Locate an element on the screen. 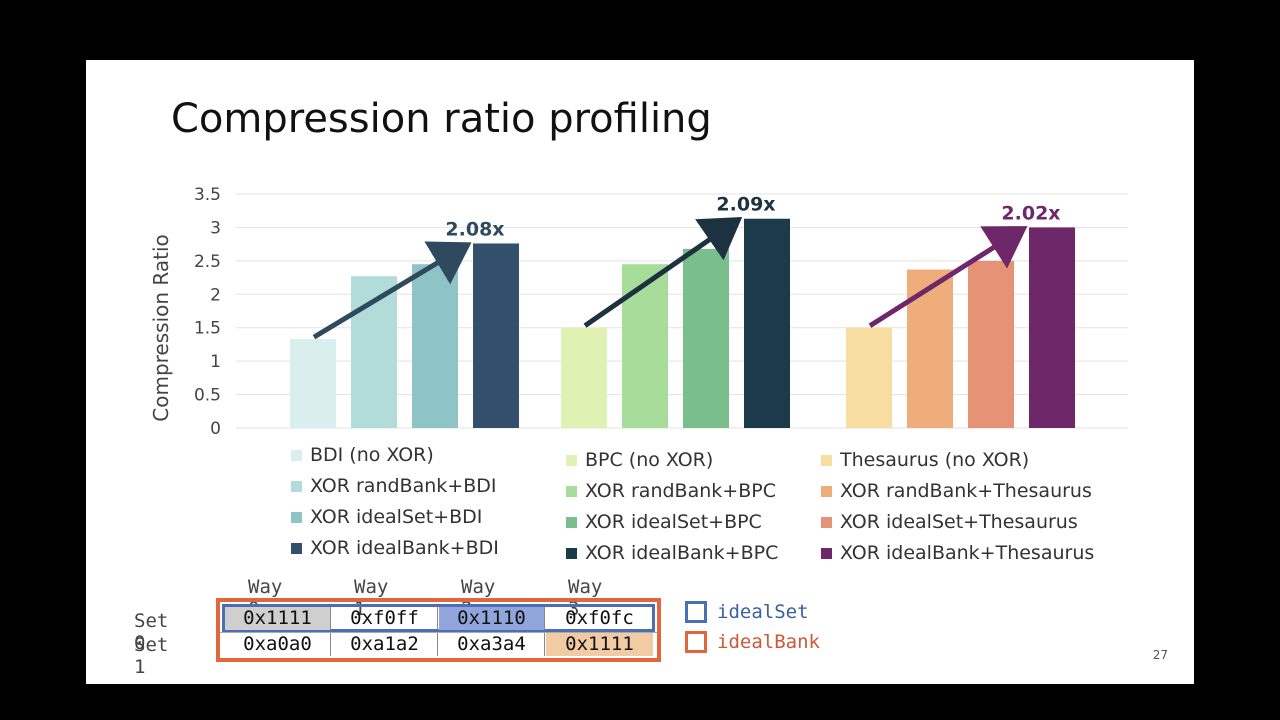 Image resolution: width=1280 pixels, height=720 pixels. row-separator is located at coordinates (438, 632).